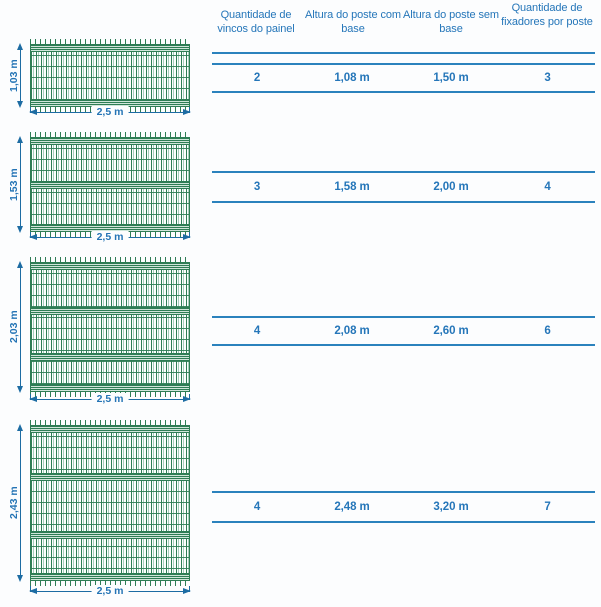 The width and height of the screenshot is (601, 607). I want to click on table-header-rule, so click(403, 53).